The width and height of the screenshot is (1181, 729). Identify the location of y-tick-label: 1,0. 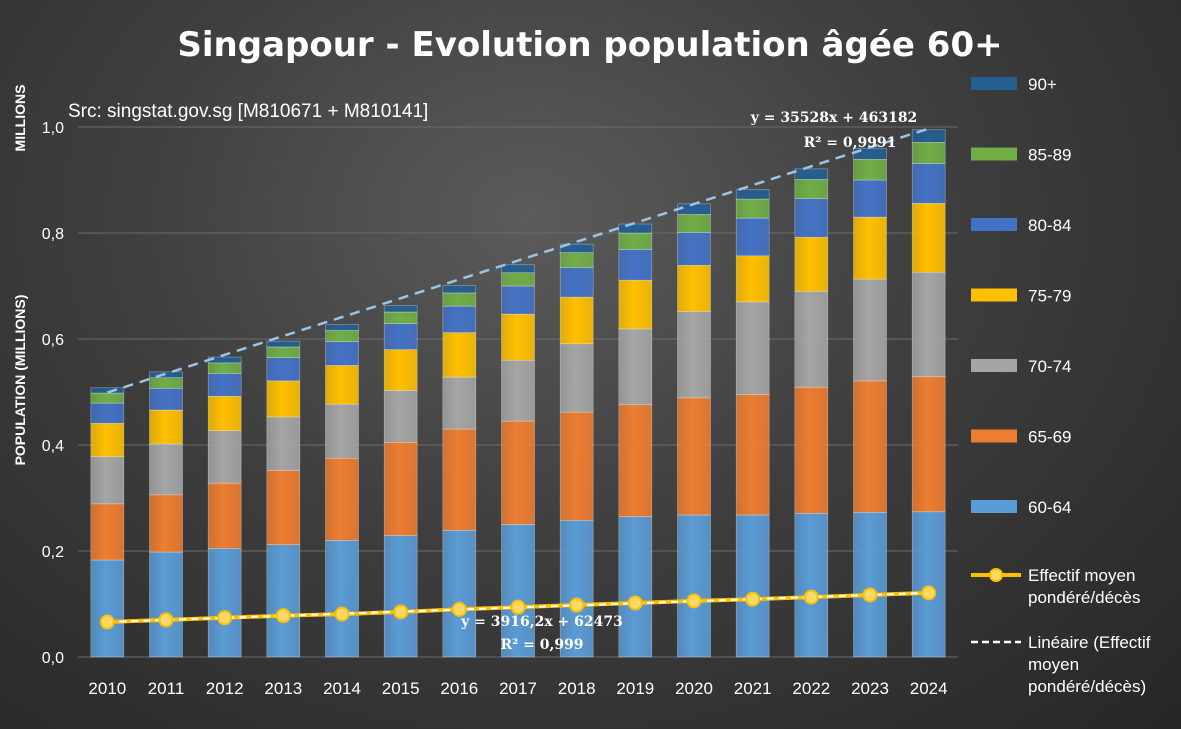
(53, 128).